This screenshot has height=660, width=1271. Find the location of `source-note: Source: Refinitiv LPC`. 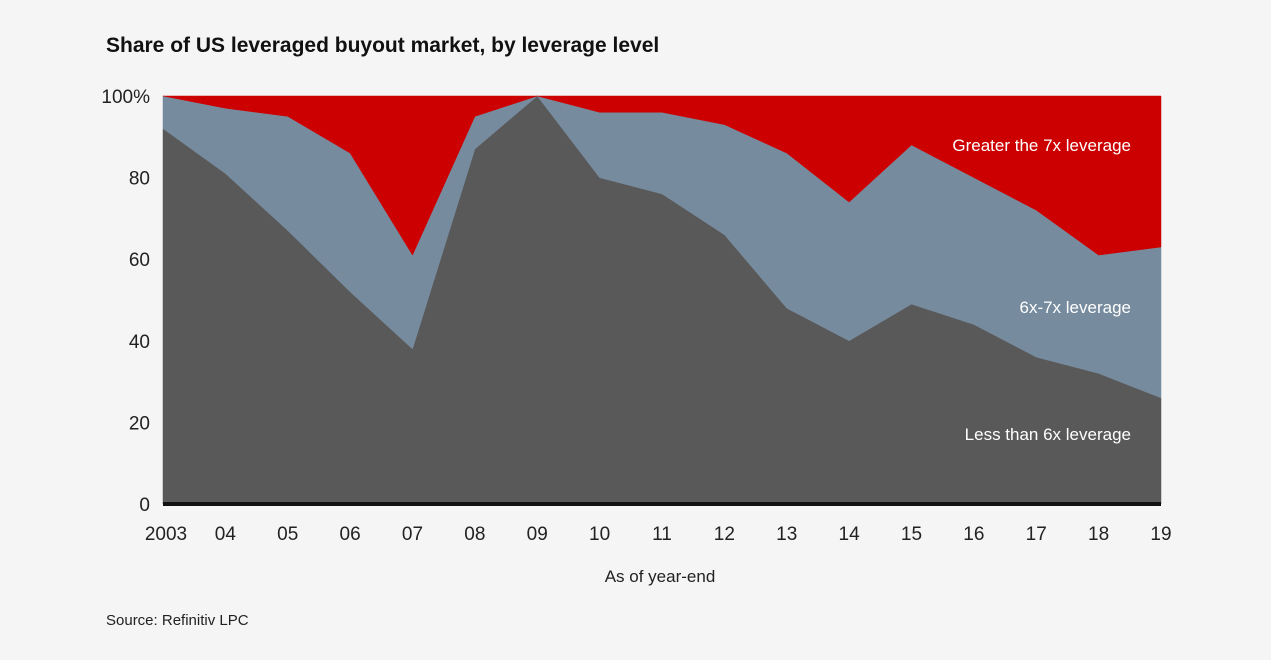

source-note: Source: Refinitiv LPC is located at coordinates (177, 620).